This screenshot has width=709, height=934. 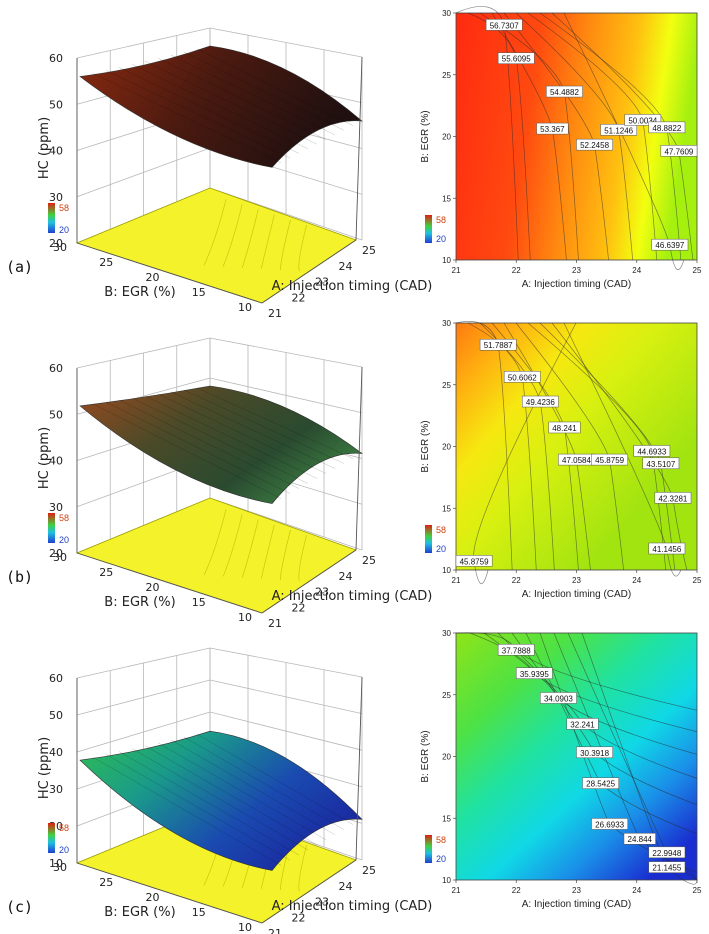 I want to click on contour-label-text: 56.7307, so click(x=504, y=25).